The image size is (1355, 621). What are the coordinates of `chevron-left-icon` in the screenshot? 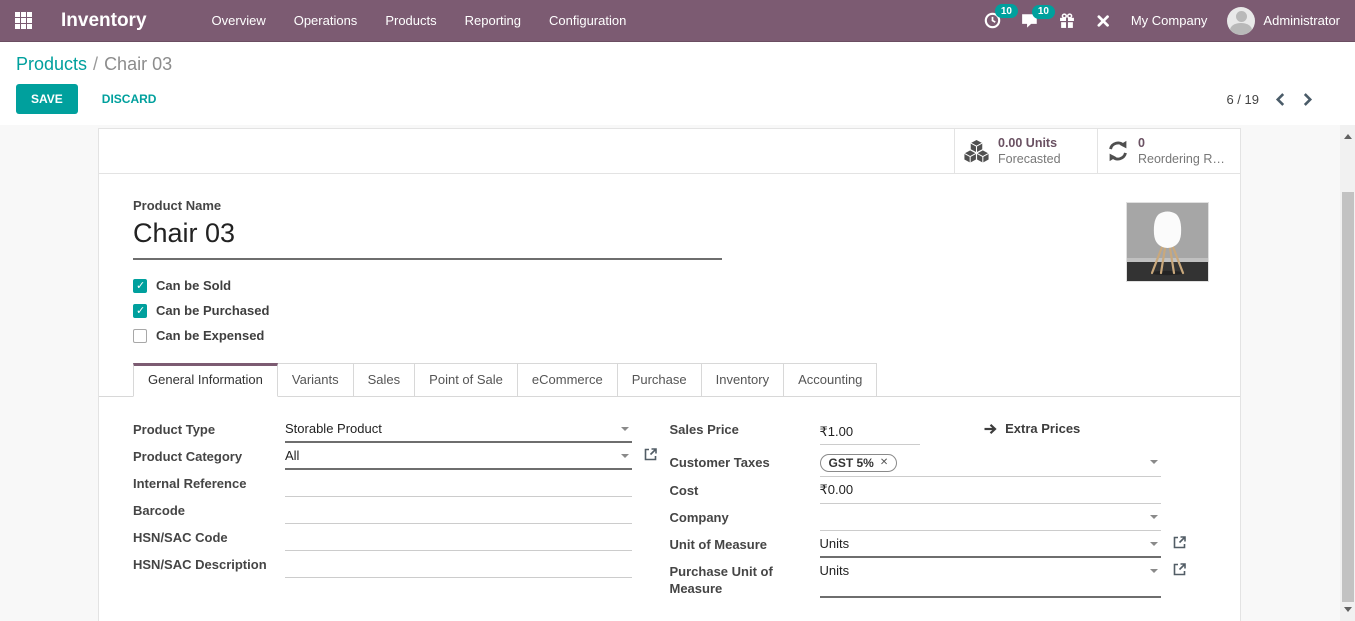 It's located at (1280, 99).